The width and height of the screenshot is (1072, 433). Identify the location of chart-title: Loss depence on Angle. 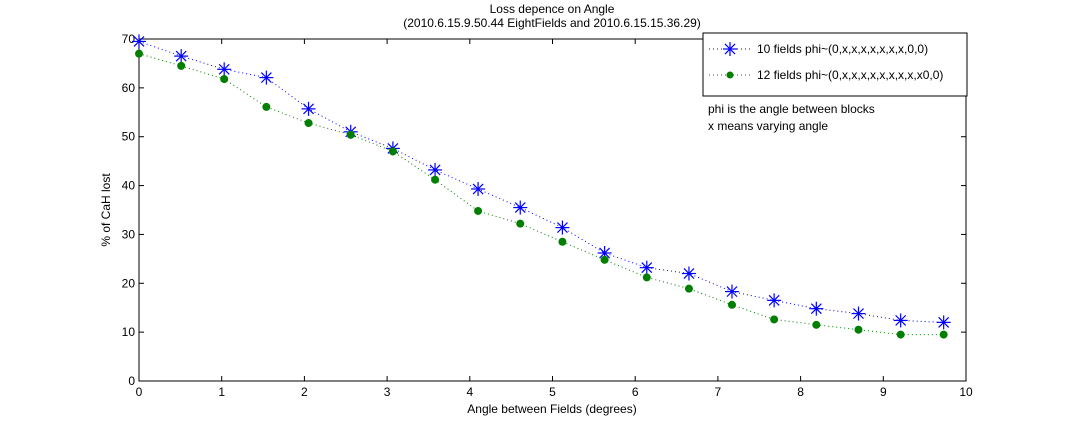
(552, 9).